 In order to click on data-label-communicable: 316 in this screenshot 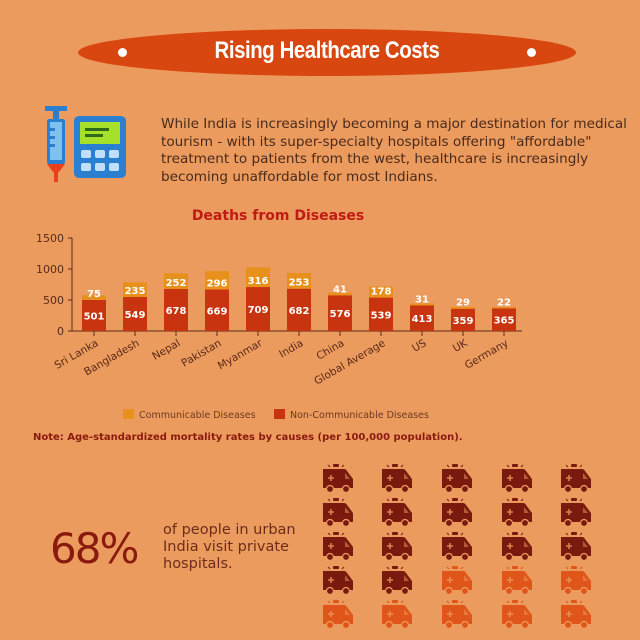, I will do `click(258, 281)`.